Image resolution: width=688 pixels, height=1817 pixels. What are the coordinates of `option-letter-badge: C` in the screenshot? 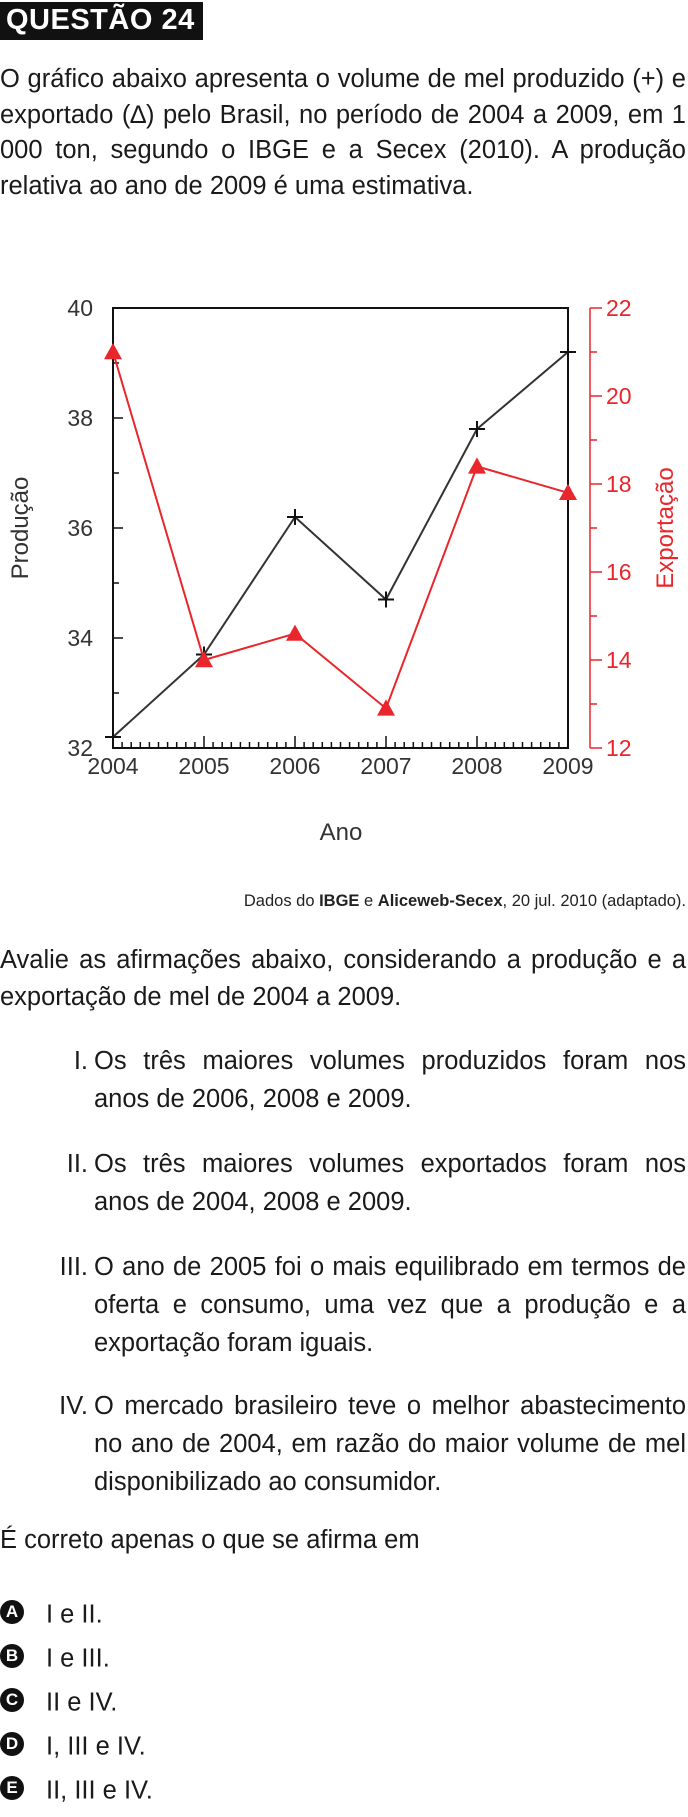 It's located at (12, 1700).